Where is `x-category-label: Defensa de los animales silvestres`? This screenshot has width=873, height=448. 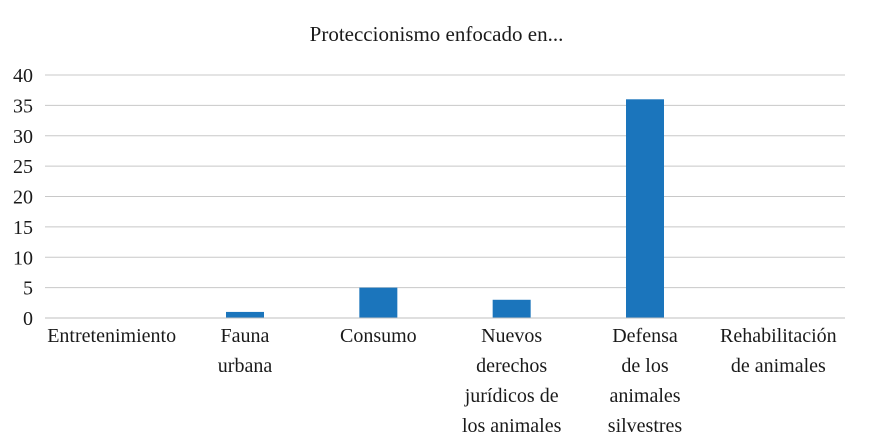 x-category-label: Defensa de los animales silvestres is located at coordinates (645, 381).